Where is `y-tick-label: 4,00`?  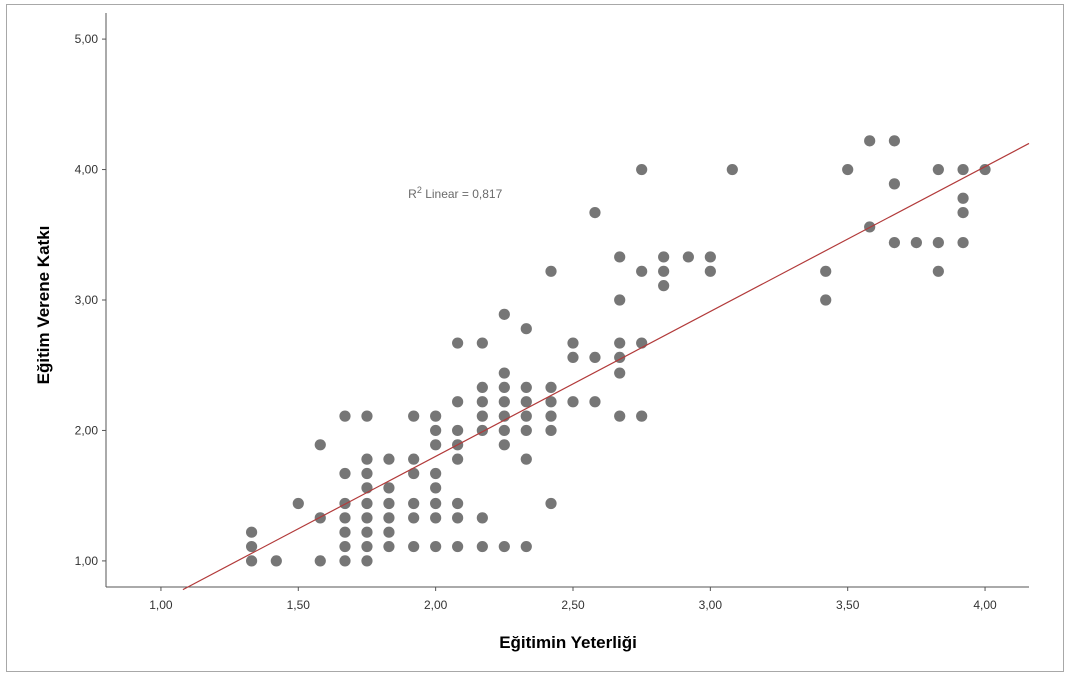 y-tick-label: 4,00 is located at coordinates (87, 170).